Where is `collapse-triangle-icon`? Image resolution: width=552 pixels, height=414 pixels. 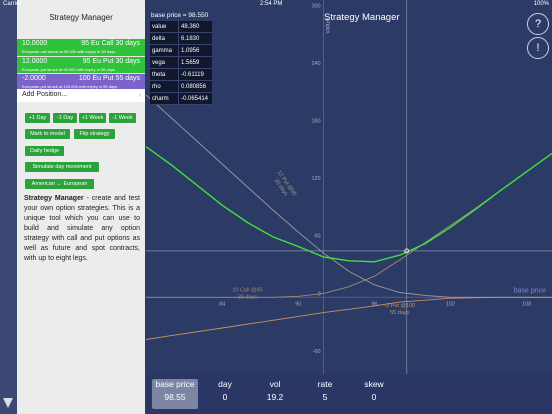
collapse-triangle-icon is located at coordinates (8, 403).